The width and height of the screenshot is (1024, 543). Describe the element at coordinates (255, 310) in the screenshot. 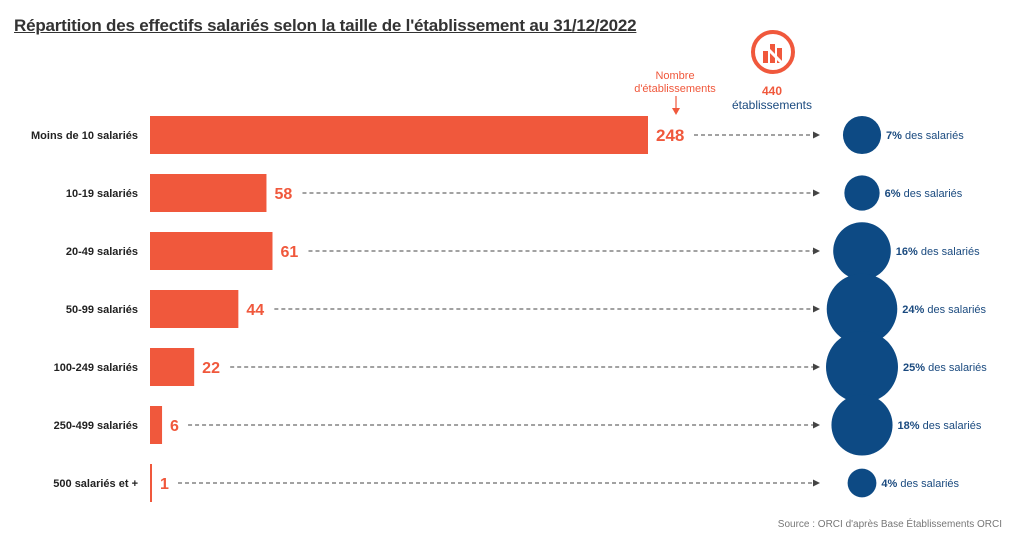

I see `bar-value-label: 44` at that location.